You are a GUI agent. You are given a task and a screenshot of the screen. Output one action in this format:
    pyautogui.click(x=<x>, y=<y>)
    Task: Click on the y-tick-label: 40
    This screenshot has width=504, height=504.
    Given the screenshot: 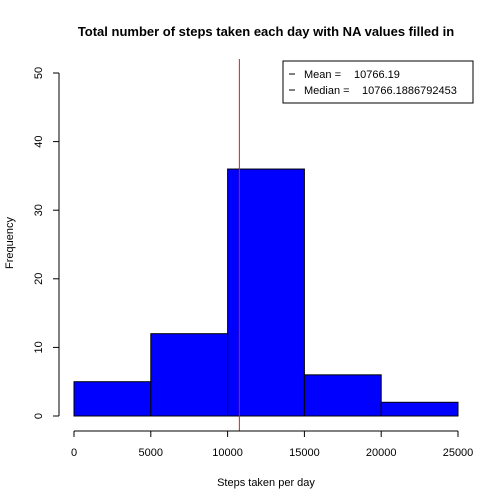 What is the action you would take?
    pyautogui.click(x=39, y=141)
    